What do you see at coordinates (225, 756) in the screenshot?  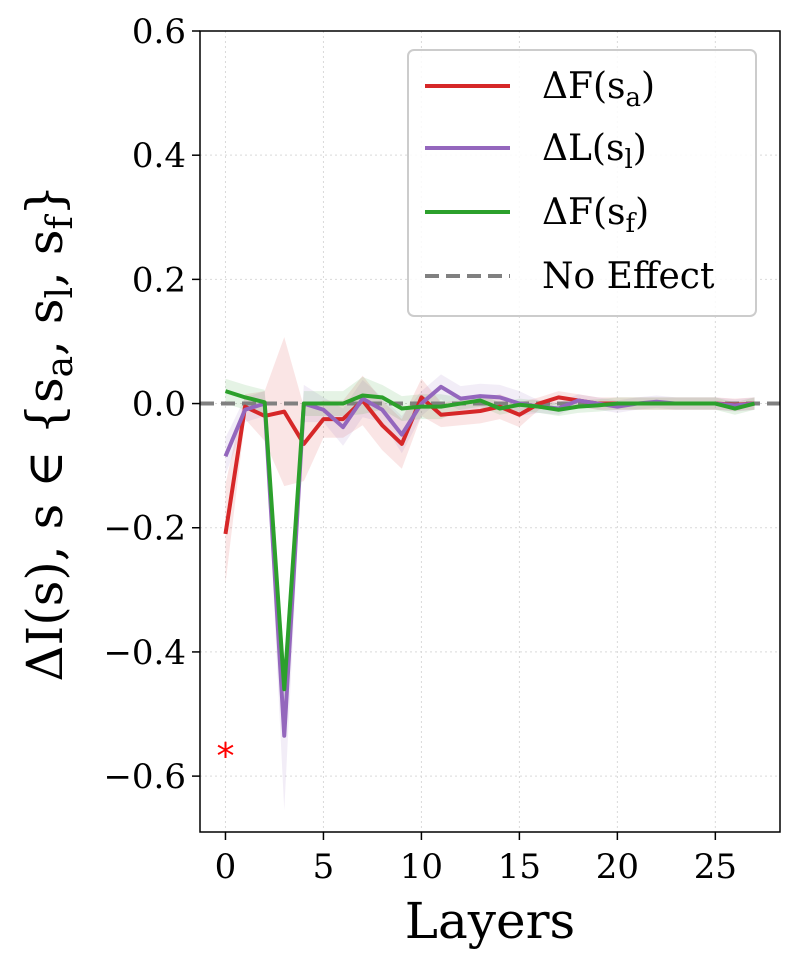 I see `significance-marker: *` at bounding box center [225, 756].